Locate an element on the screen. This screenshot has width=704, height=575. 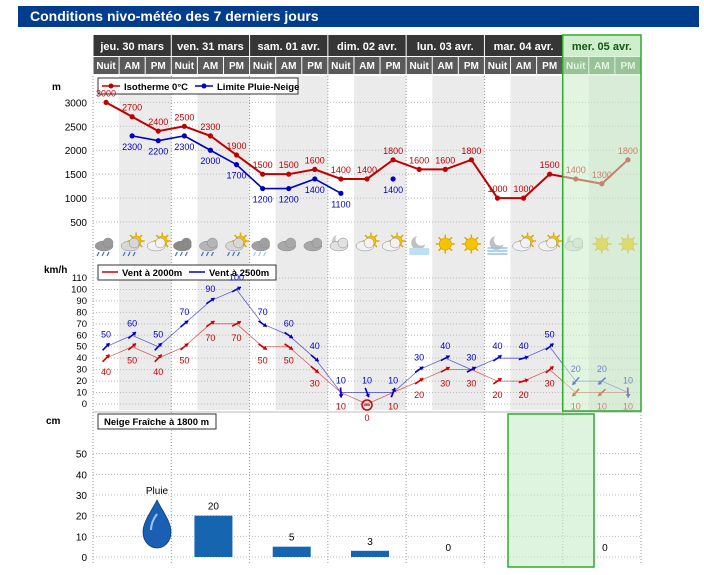
data-label: 2200 is located at coordinates (158, 152).